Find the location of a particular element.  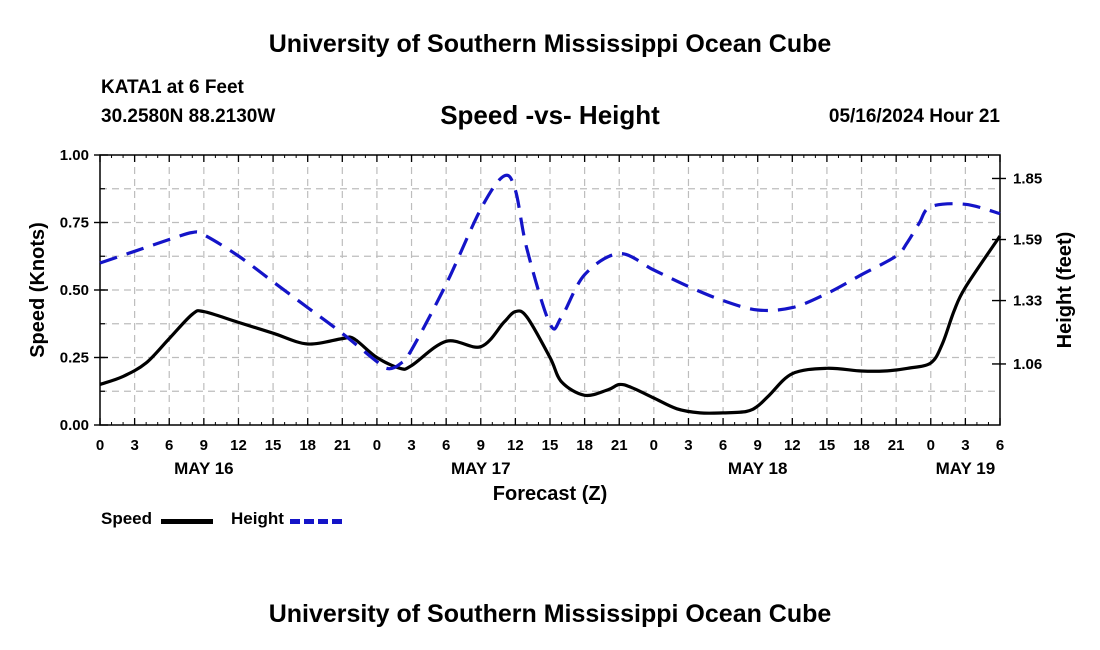

y-tick-label: 0.00 is located at coordinates (74, 425).